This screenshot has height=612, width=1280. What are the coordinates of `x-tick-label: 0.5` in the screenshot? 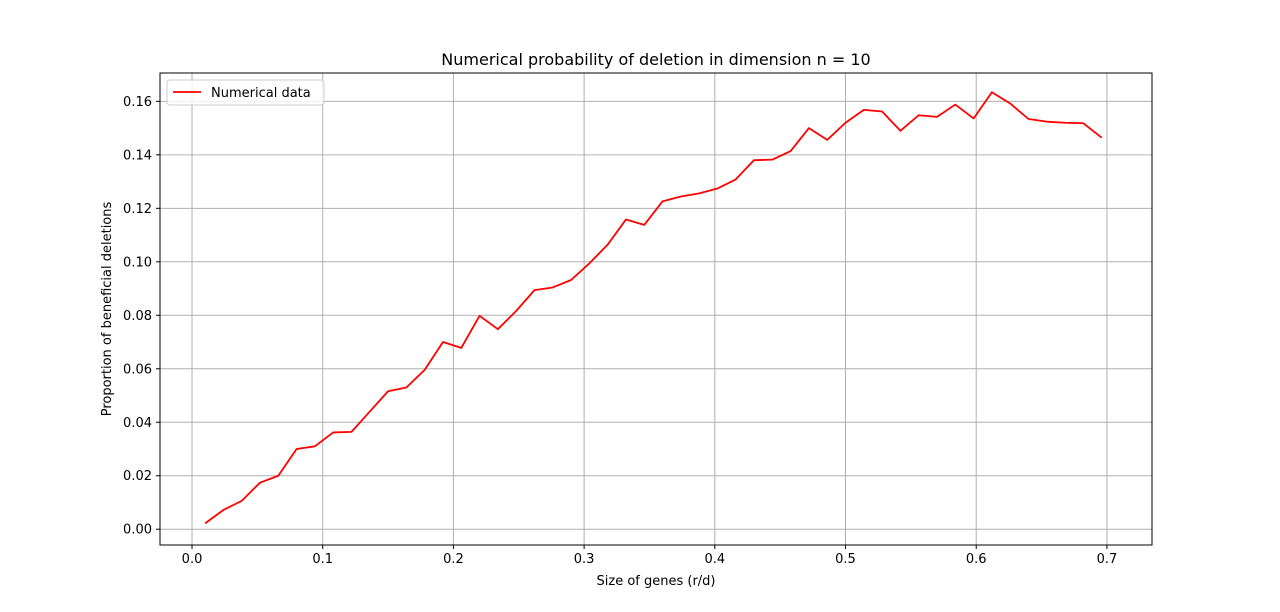 It's located at (845, 559).